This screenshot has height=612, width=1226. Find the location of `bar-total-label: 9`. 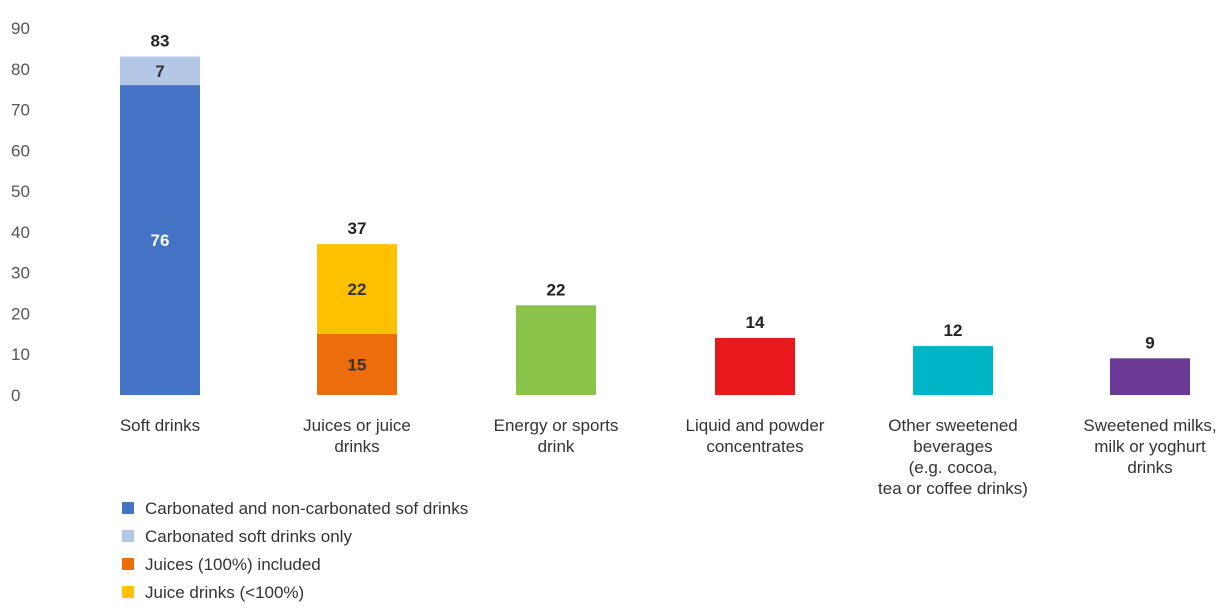

bar-total-label: 9 is located at coordinates (1149, 342).